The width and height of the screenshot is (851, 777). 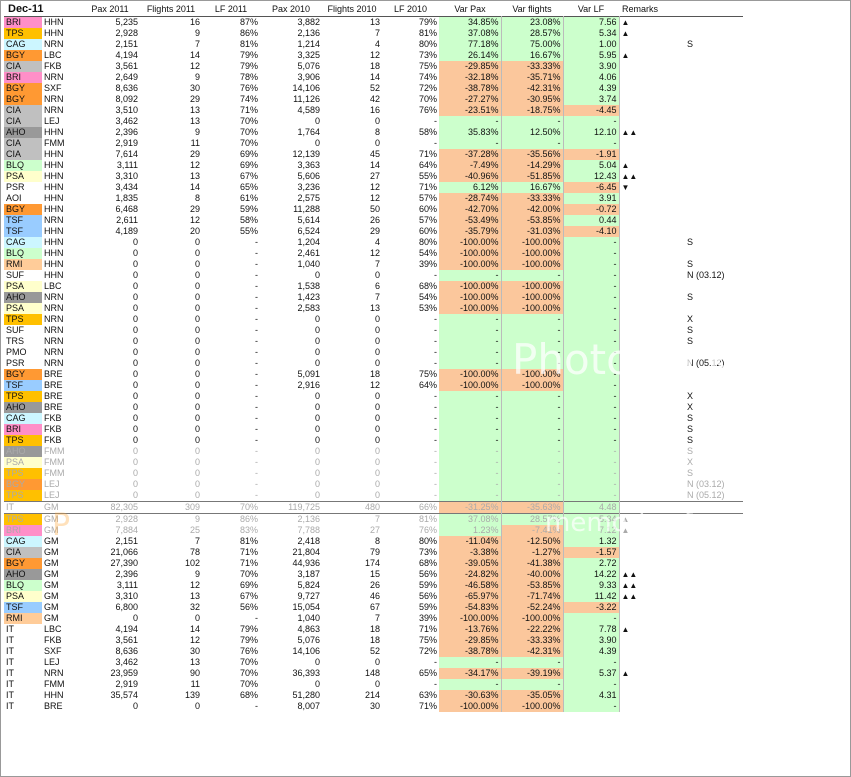 What do you see at coordinates (127, 585) in the screenshot?
I see `cell-pax-2011: 3,111` at bounding box center [127, 585].